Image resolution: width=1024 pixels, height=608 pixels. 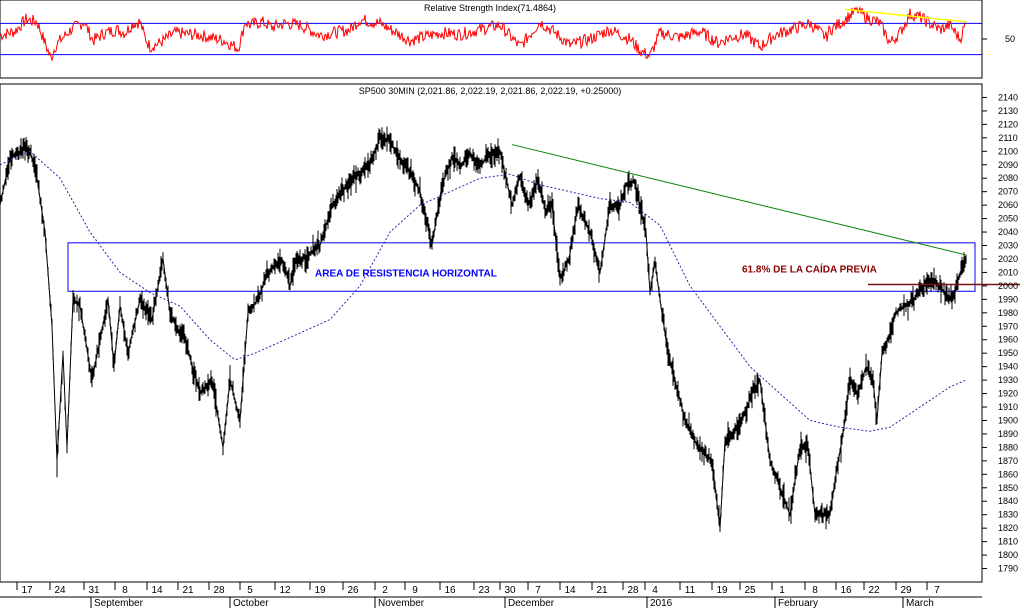 What do you see at coordinates (1008, 420) in the screenshot?
I see `price-y-tick-label-11: 1900` at bounding box center [1008, 420].